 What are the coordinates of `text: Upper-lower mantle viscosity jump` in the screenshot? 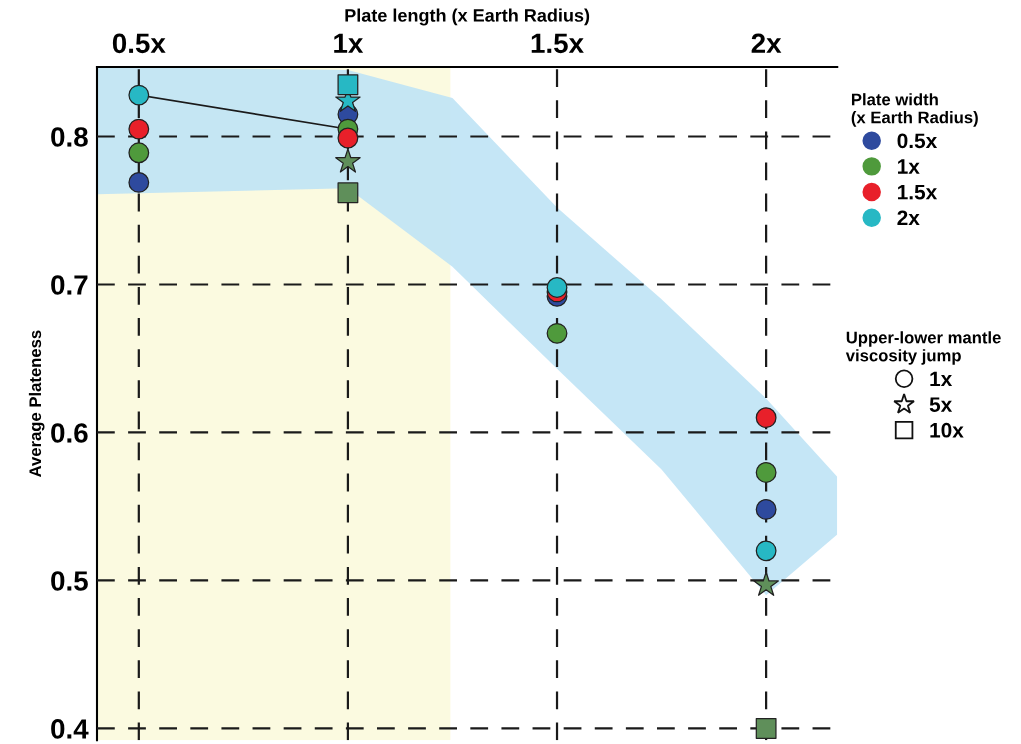 It's located at (923, 348).